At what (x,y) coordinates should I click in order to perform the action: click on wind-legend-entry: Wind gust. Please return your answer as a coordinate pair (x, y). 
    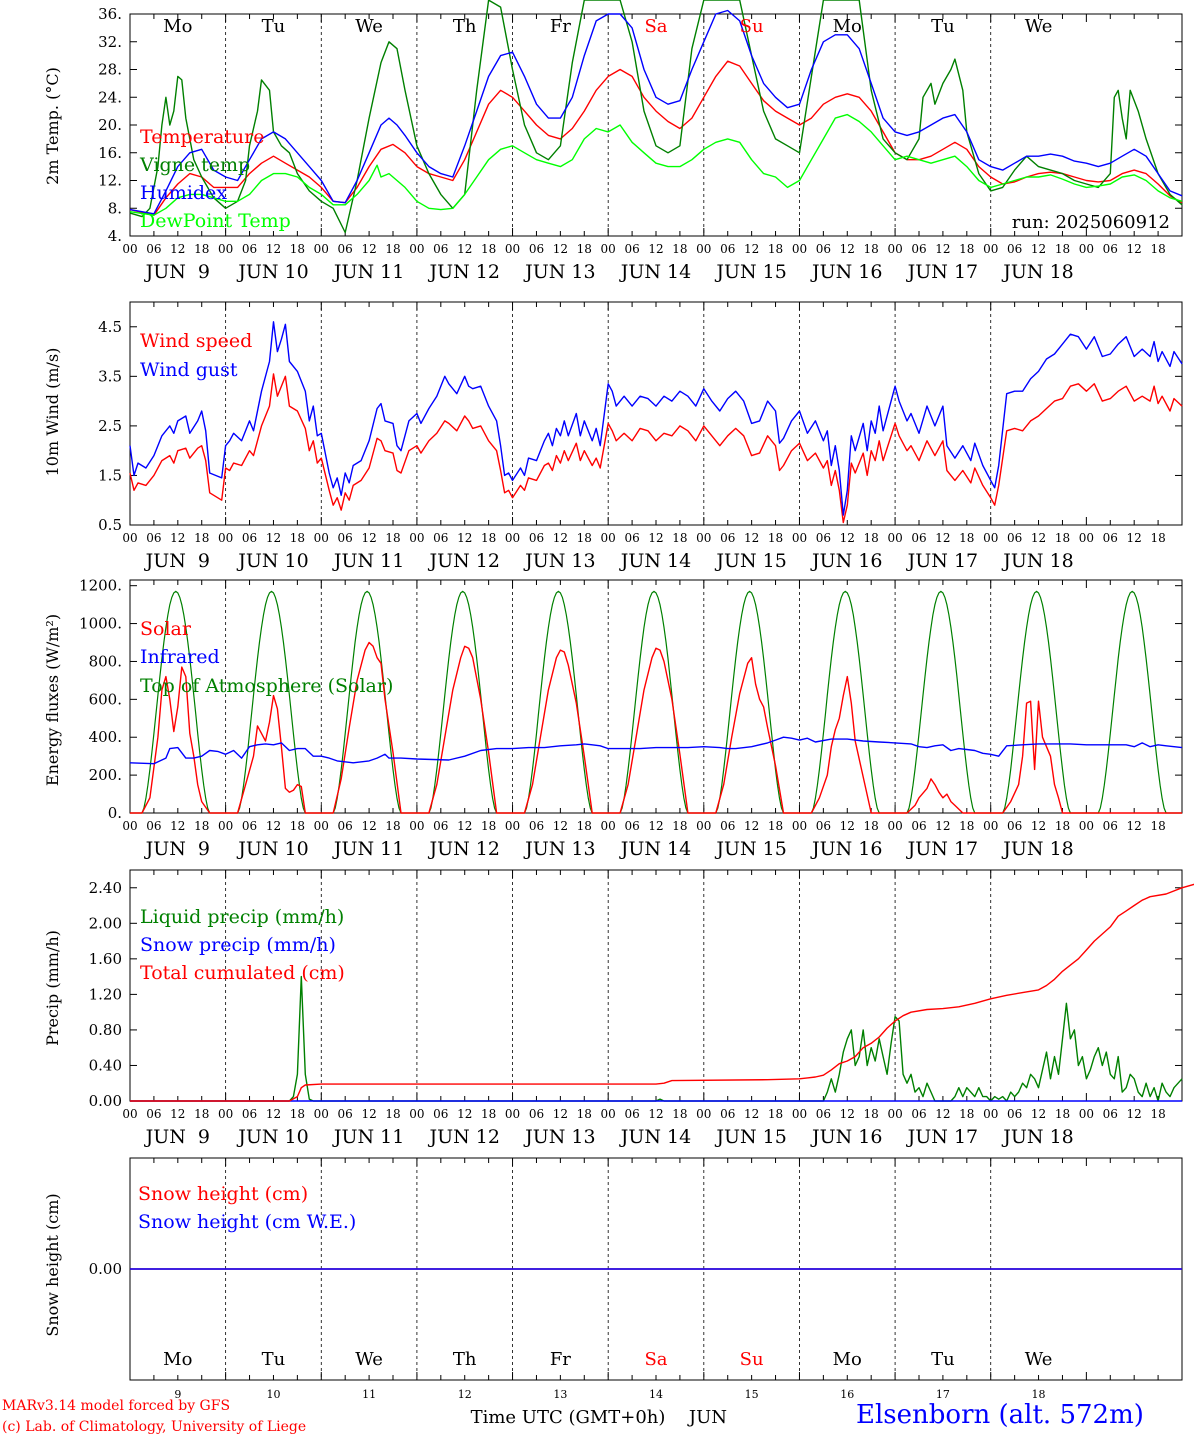
    Looking at the image, I should click on (189, 370).